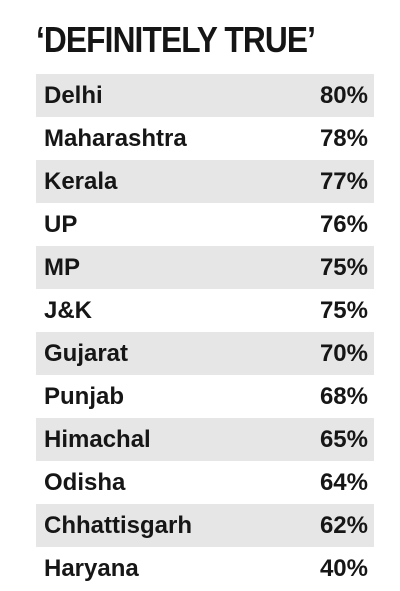 Image resolution: width=400 pixels, height=591 pixels. I want to click on table-row: Kerala 77%, so click(205, 181).